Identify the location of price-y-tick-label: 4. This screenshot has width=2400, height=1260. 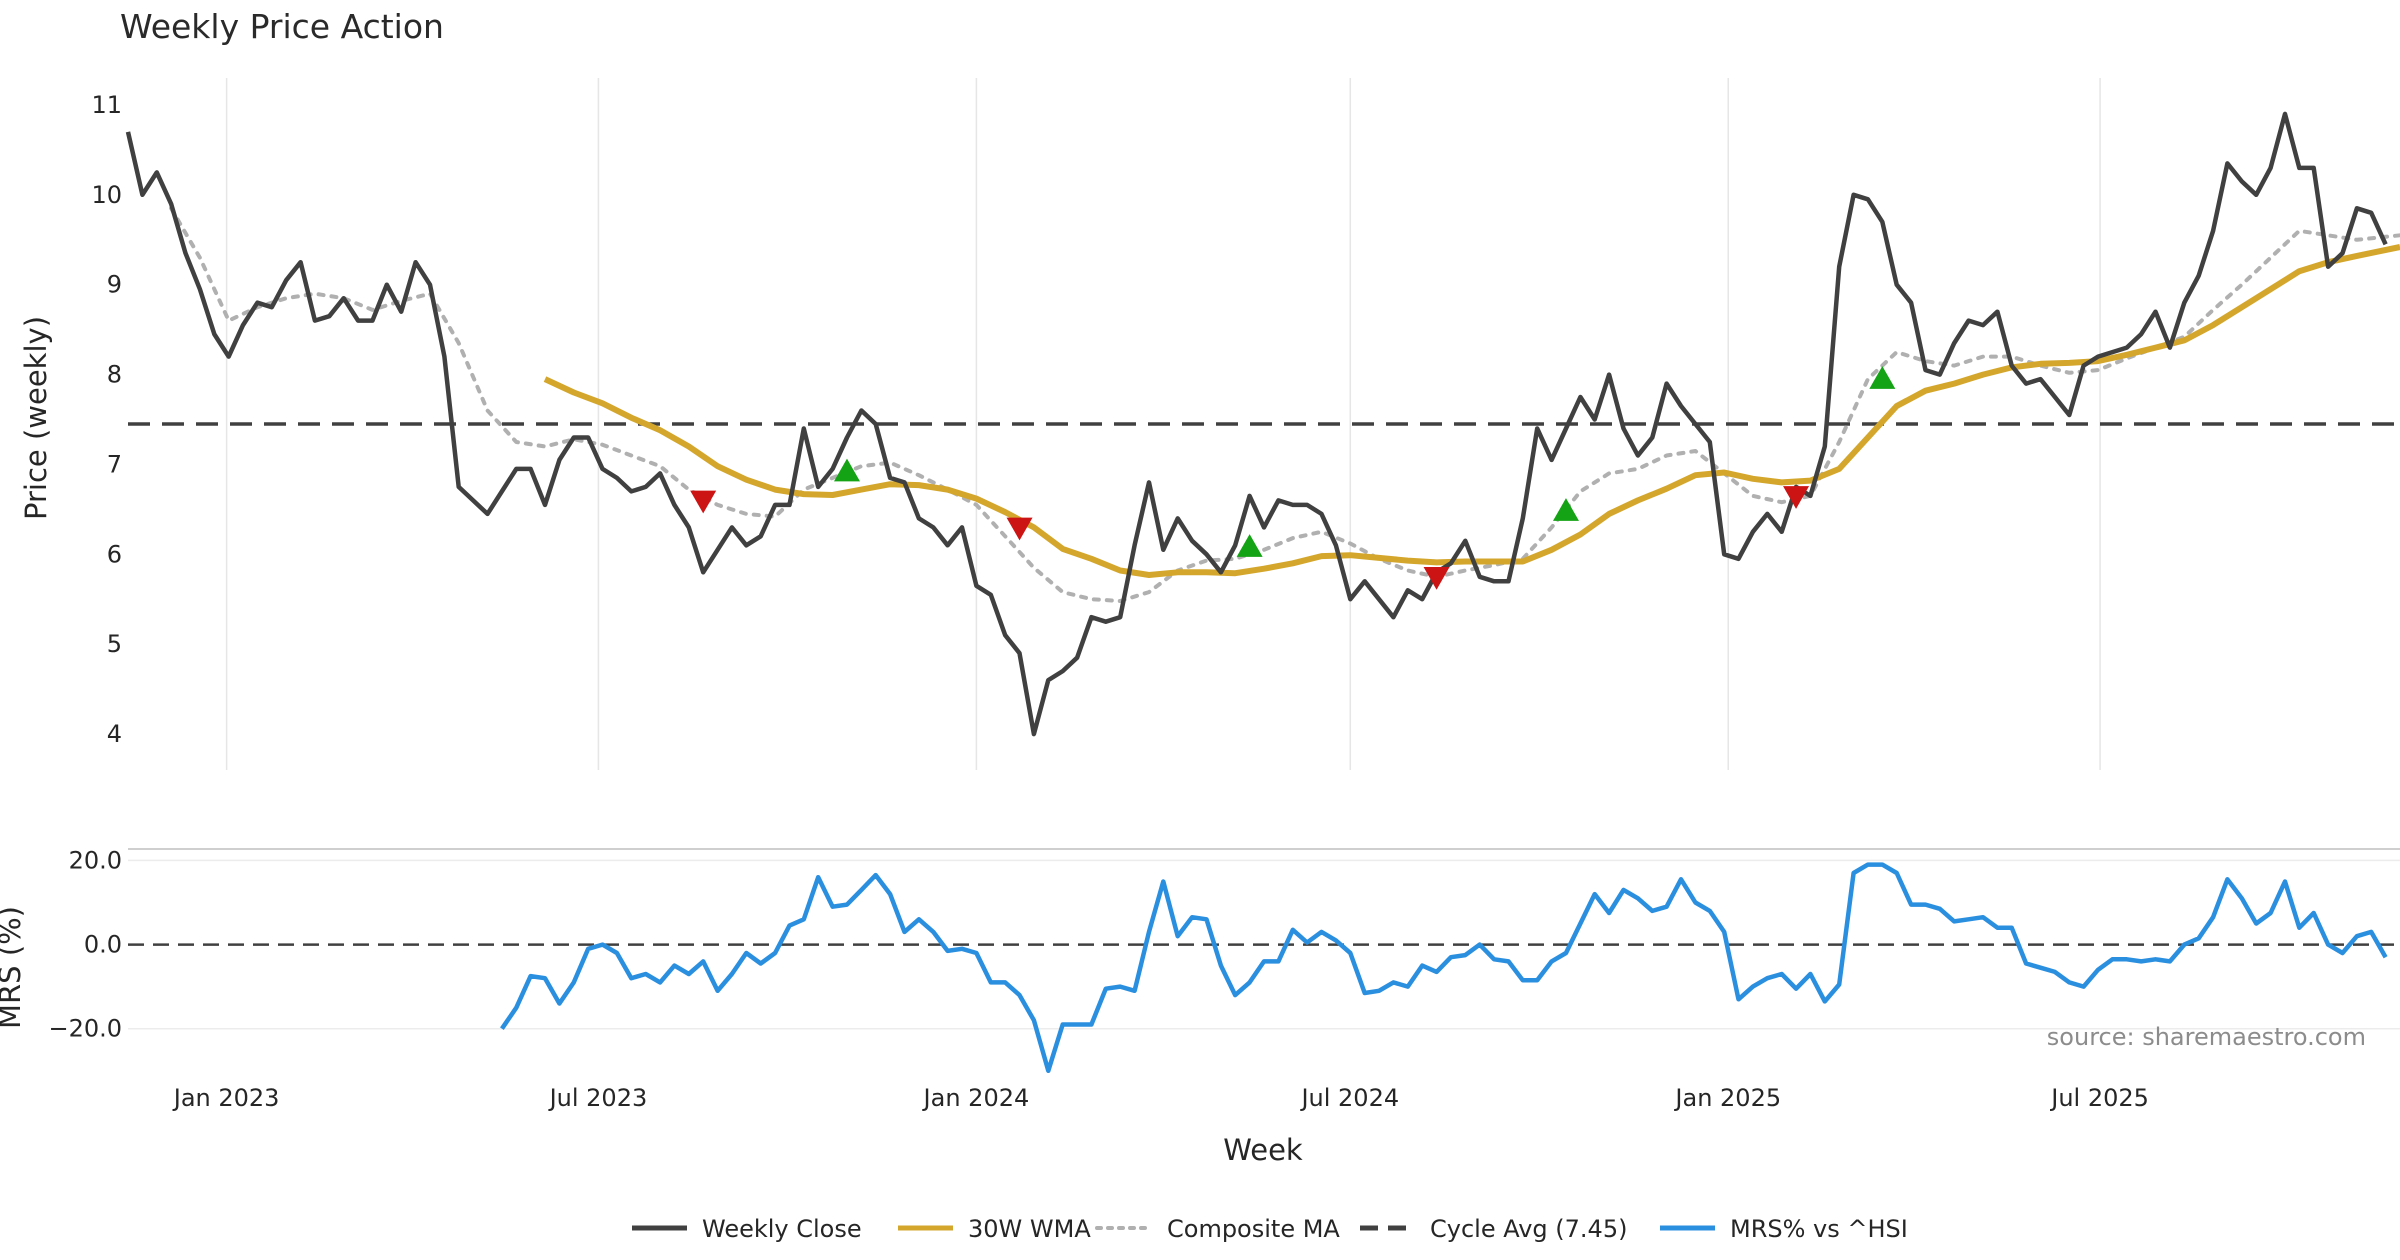
(114, 734).